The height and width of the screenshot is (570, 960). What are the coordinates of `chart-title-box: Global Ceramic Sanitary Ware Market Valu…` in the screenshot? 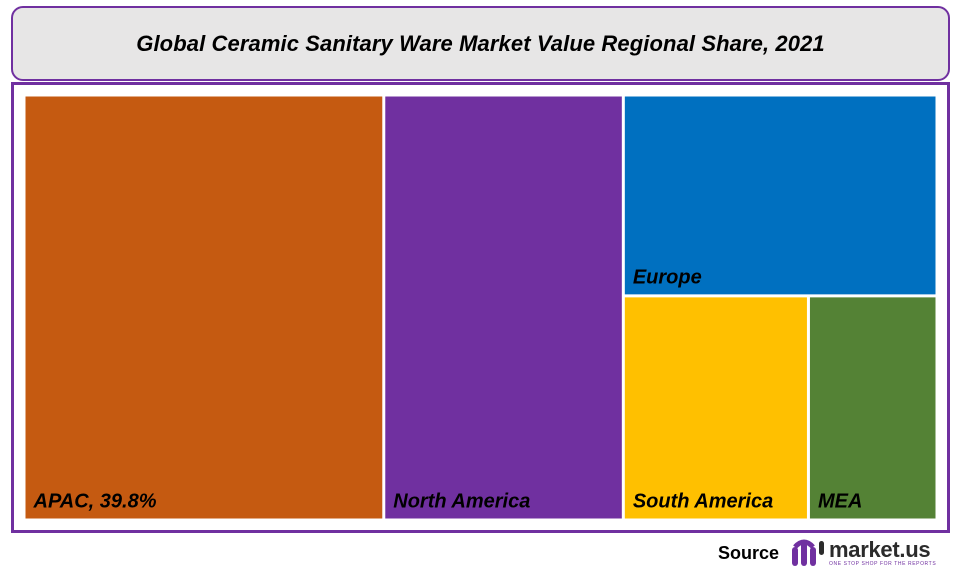 It's located at (480, 43).